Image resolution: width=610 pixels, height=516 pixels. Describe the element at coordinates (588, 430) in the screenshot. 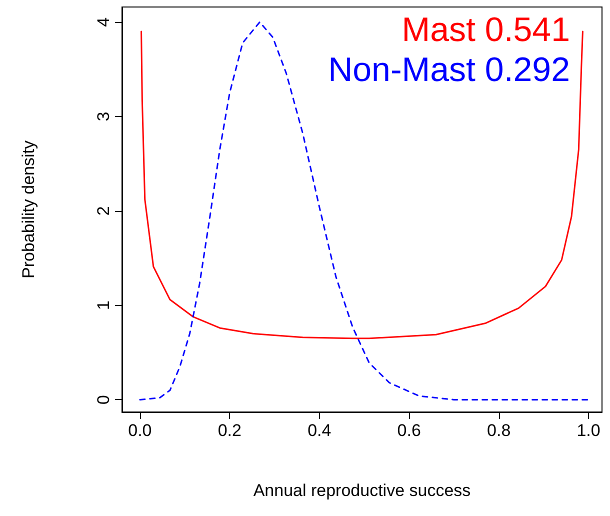

I see `x-tick-label: 1.0` at that location.